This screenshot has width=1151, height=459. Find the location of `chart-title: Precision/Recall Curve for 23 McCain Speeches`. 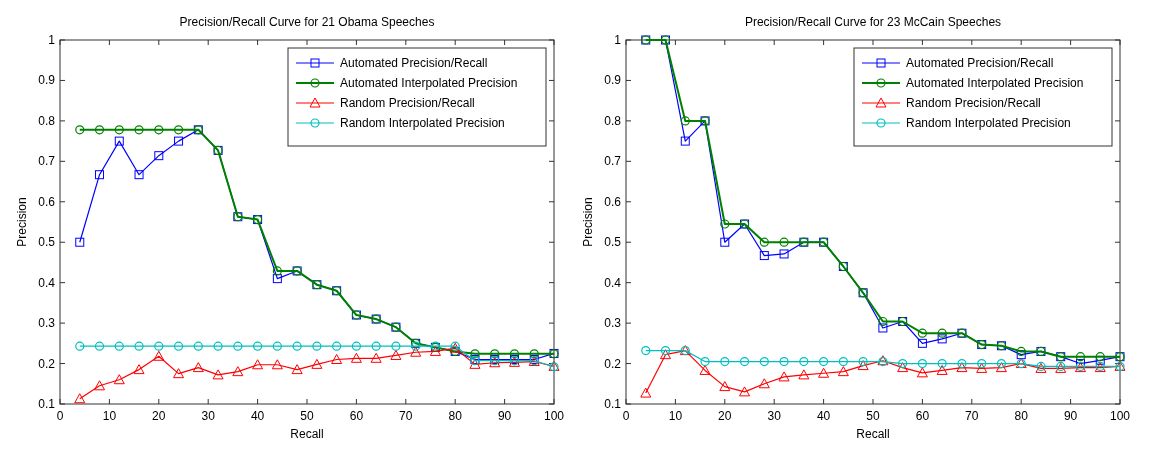

chart-title: Precision/Recall Curve for 23 McCain Speeches is located at coordinates (873, 22).